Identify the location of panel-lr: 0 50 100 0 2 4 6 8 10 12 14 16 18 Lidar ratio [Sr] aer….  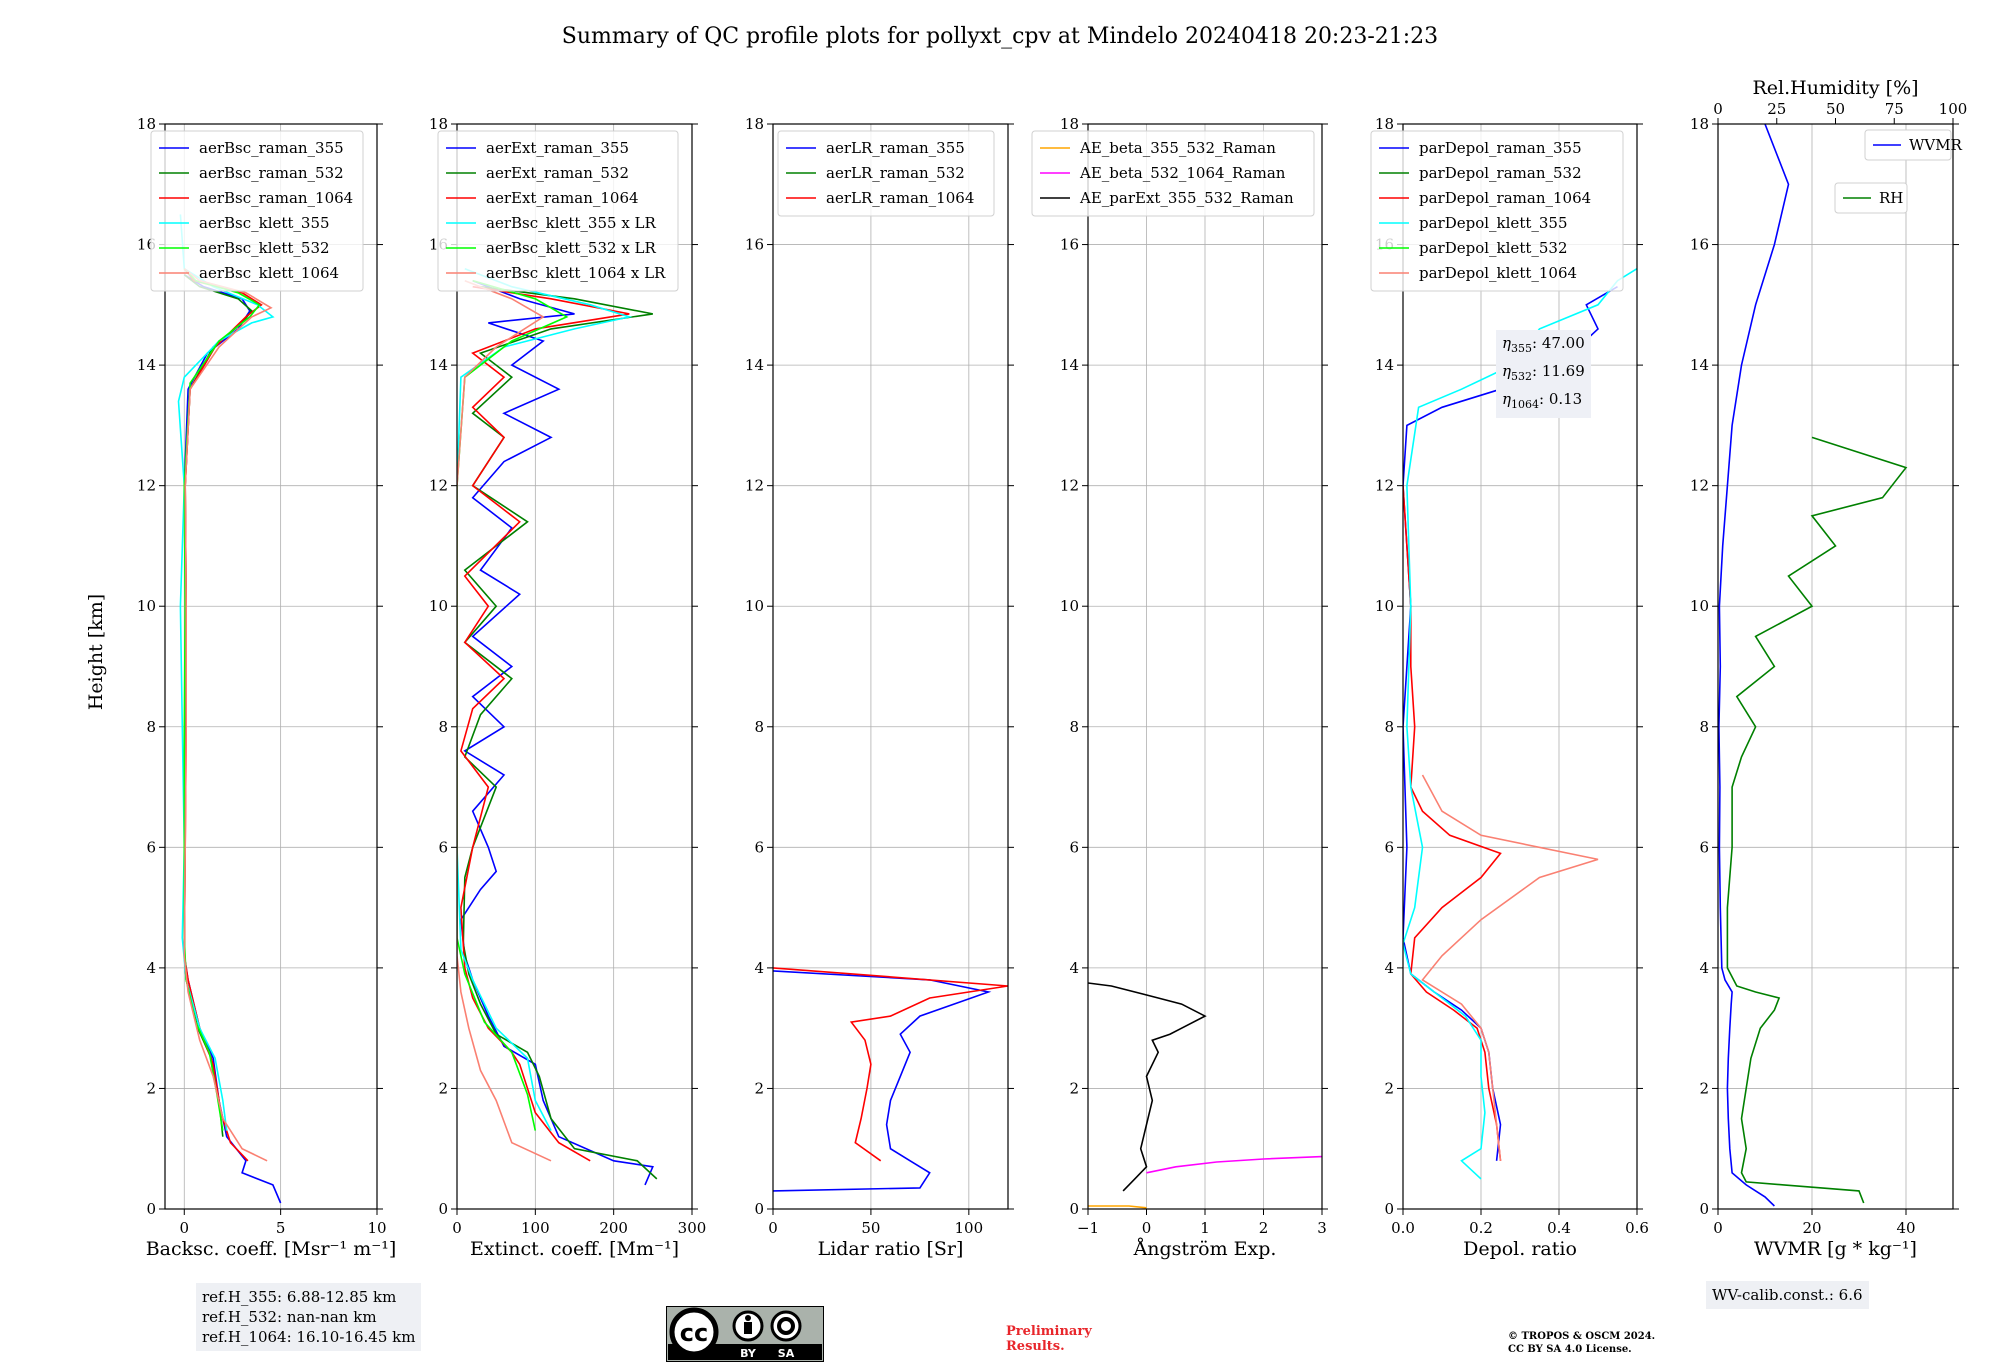
(879, 687).